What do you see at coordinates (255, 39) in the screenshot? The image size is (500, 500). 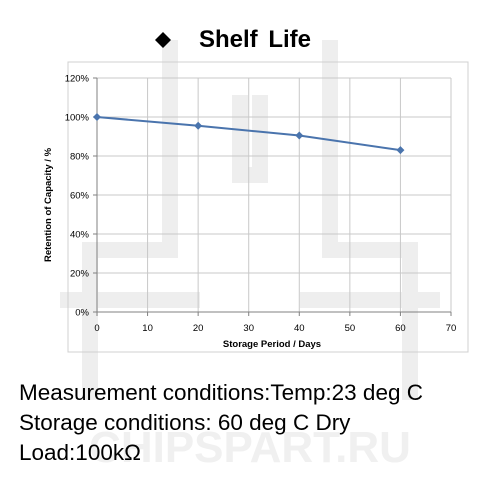 I see `chart-title-text: Shelf Life` at bounding box center [255, 39].